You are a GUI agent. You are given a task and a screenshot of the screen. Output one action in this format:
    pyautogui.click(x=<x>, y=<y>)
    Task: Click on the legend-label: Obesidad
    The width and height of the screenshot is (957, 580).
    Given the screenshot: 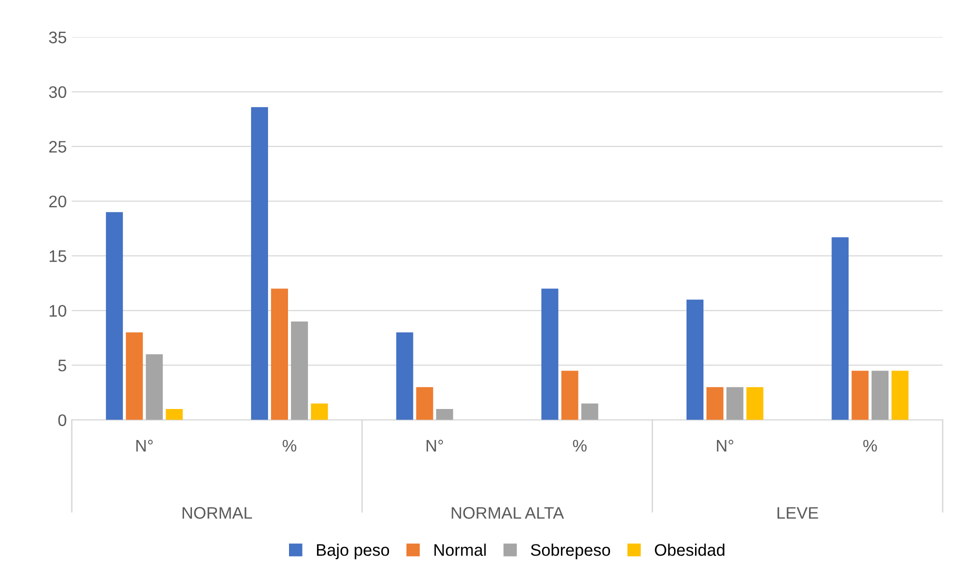 What is the action you would take?
    pyautogui.click(x=689, y=550)
    